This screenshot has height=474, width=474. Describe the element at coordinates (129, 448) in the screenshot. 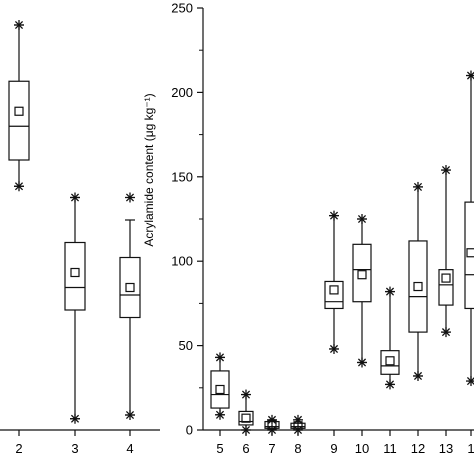

I see `x-tick-label: 4` at that location.